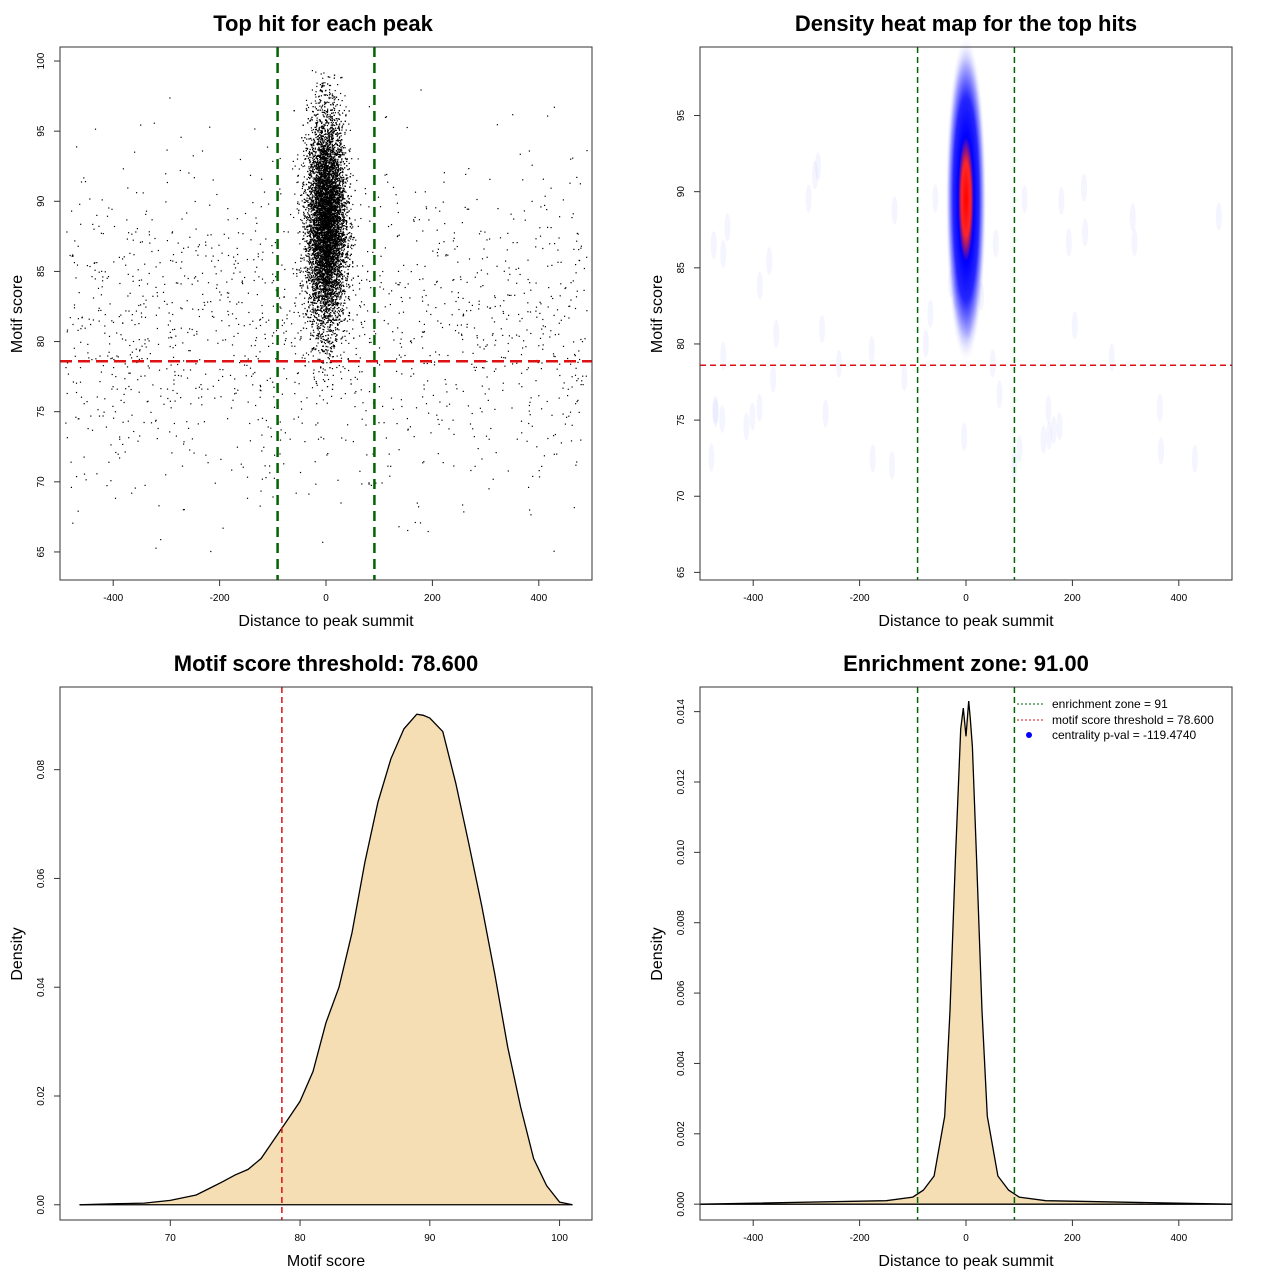 The width and height of the screenshot is (1280, 1280). What do you see at coordinates (17, 314) in the screenshot?
I see `scatter-ylabel: Motif score` at bounding box center [17, 314].